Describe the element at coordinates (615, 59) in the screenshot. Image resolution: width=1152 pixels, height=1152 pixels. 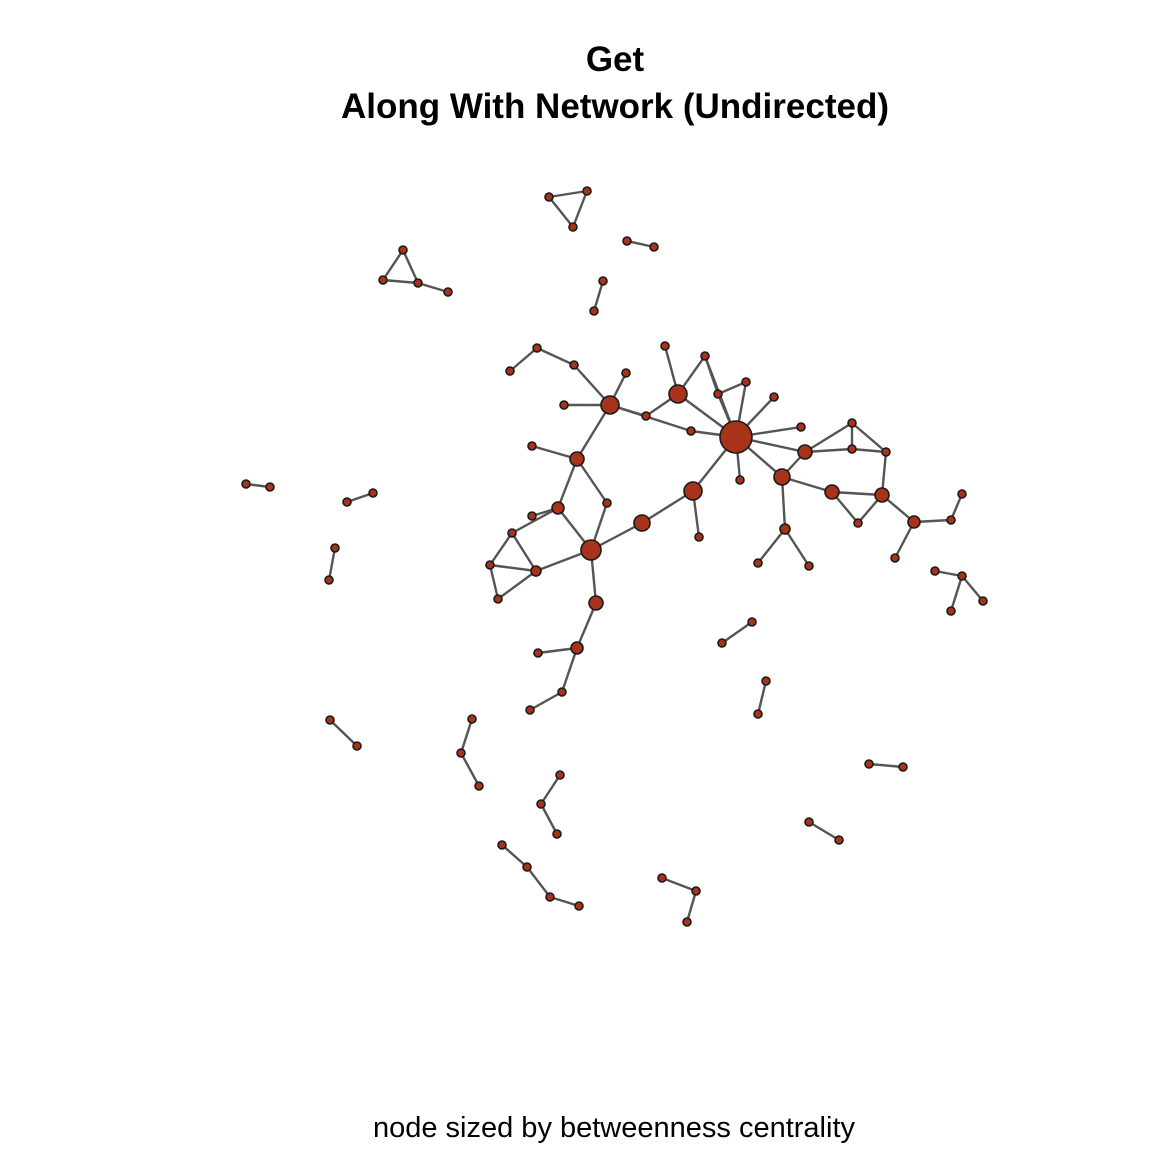
I see `title-line-1: Get` at that location.